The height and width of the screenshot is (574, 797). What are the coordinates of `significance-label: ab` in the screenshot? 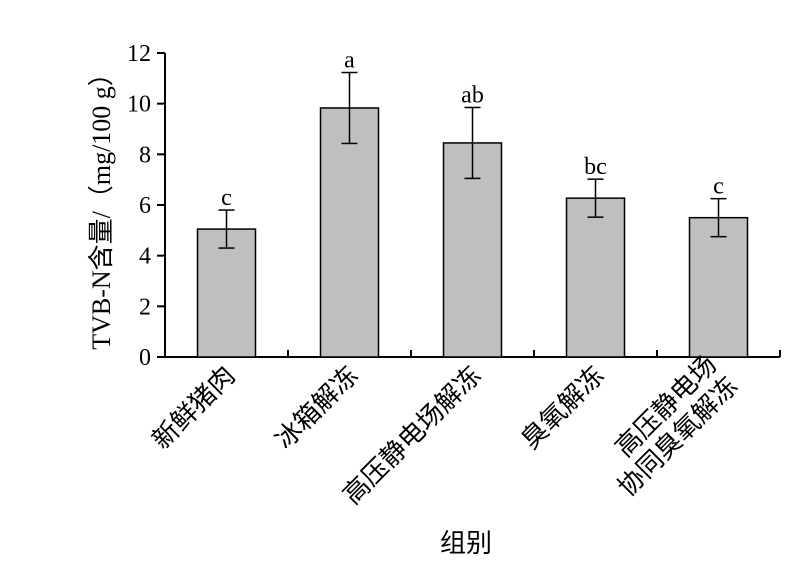 It's located at (472, 95).